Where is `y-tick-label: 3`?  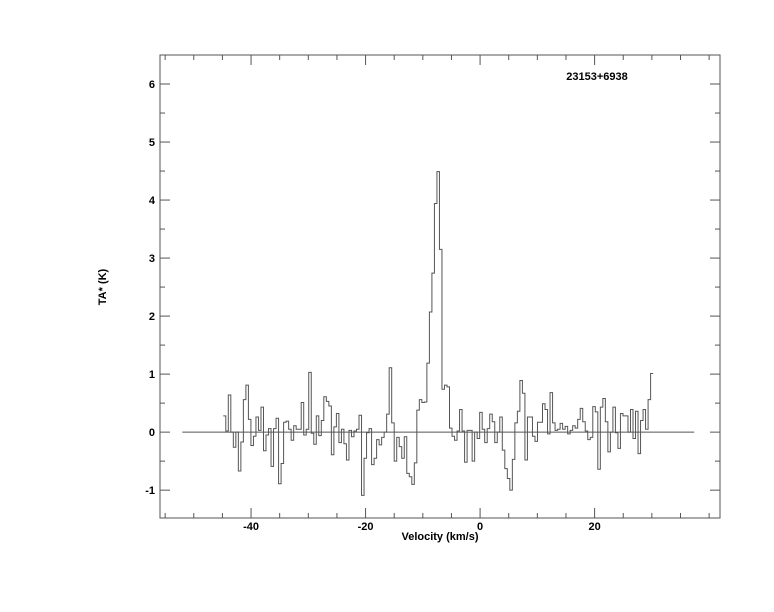 y-tick-label: 3 is located at coordinates (152, 259).